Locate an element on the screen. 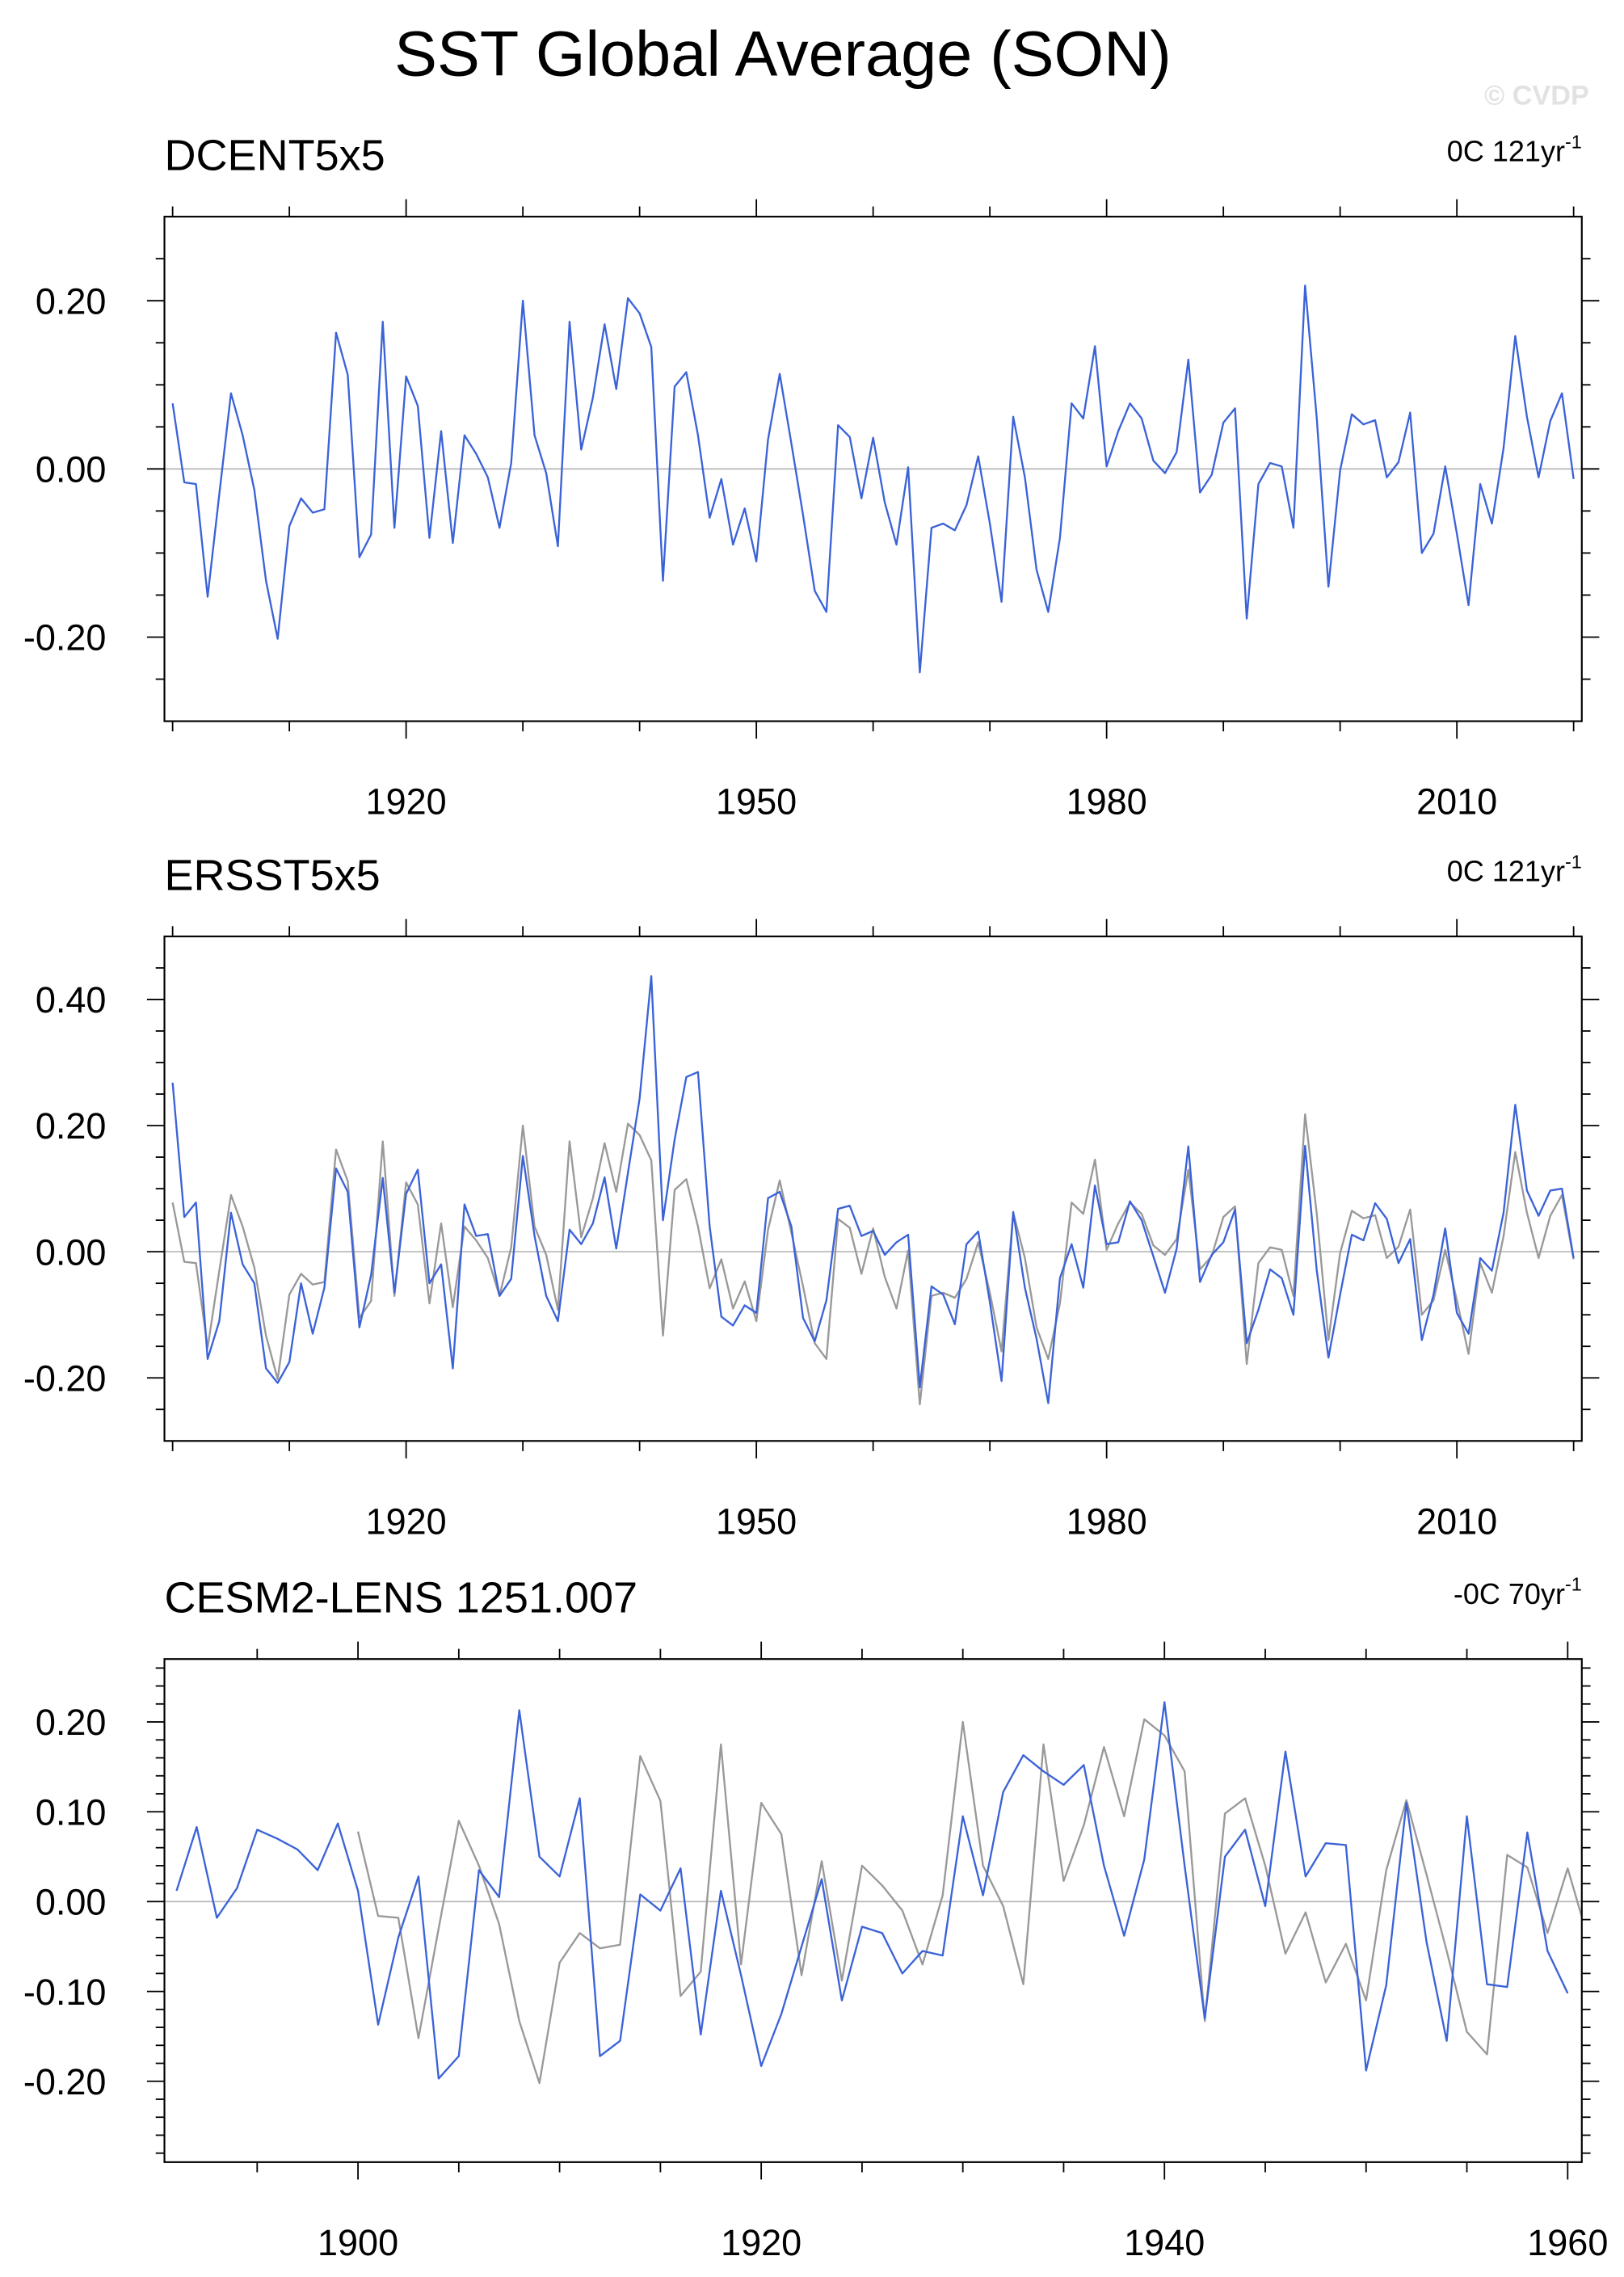 The image size is (1624, 2277). y-tick-label: 0.40 is located at coordinates (71, 1000).